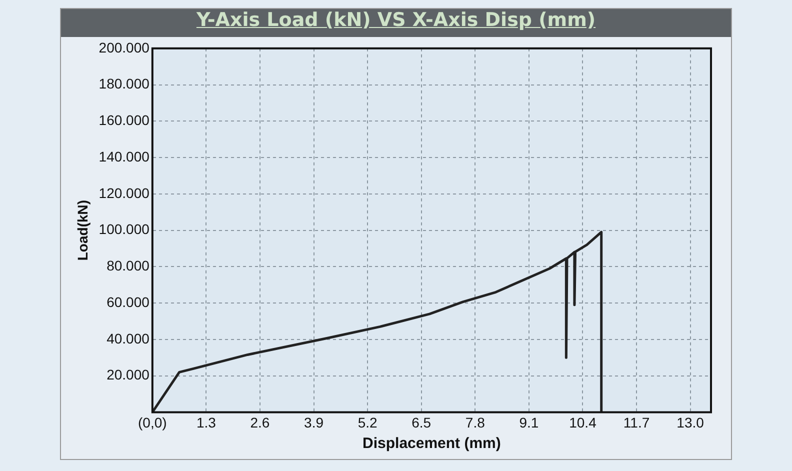 The height and width of the screenshot is (471, 792). What do you see at coordinates (583, 422) in the screenshot?
I see `x-tick-label: 10.4` at bounding box center [583, 422].